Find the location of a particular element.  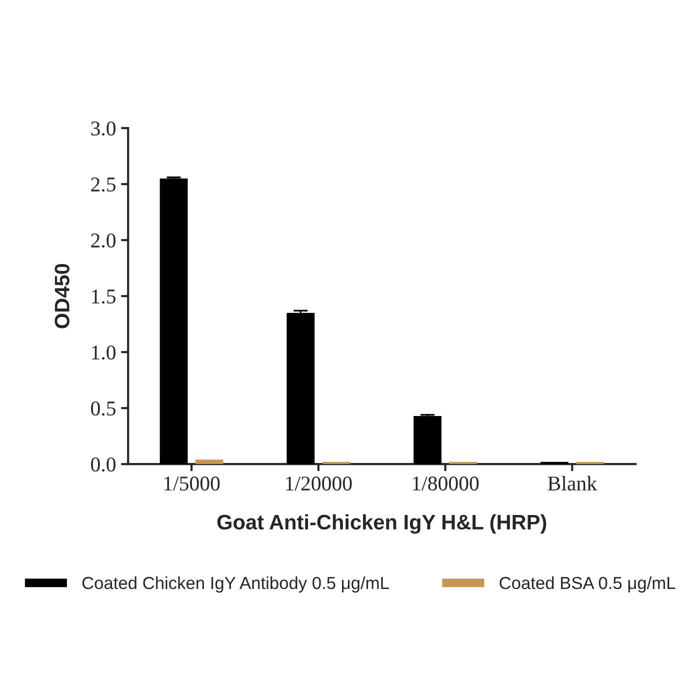

y-tick-label: 3.0 is located at coordinates (103, 128).